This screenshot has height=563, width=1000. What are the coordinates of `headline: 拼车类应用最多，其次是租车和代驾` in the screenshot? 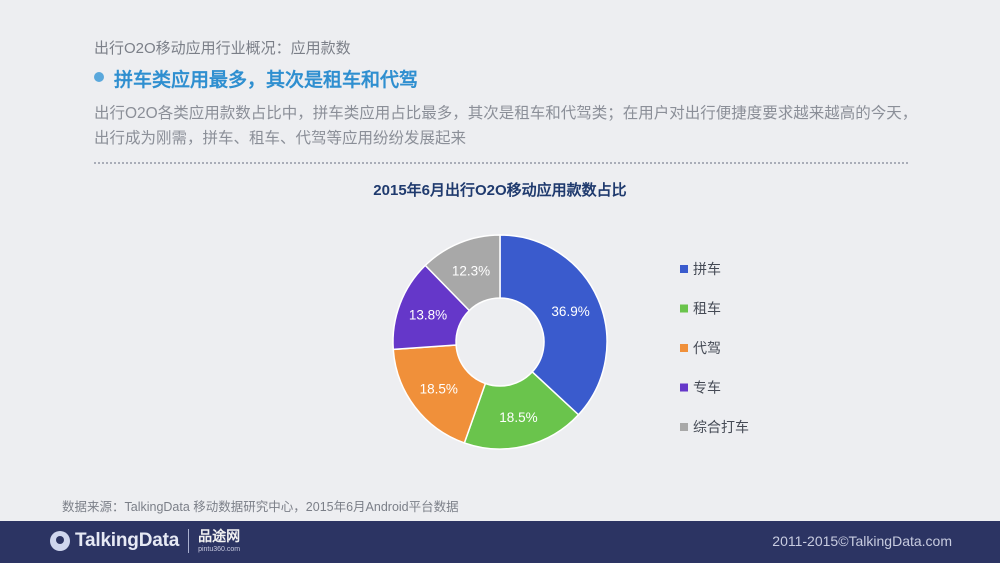 It's located at (266, 80).